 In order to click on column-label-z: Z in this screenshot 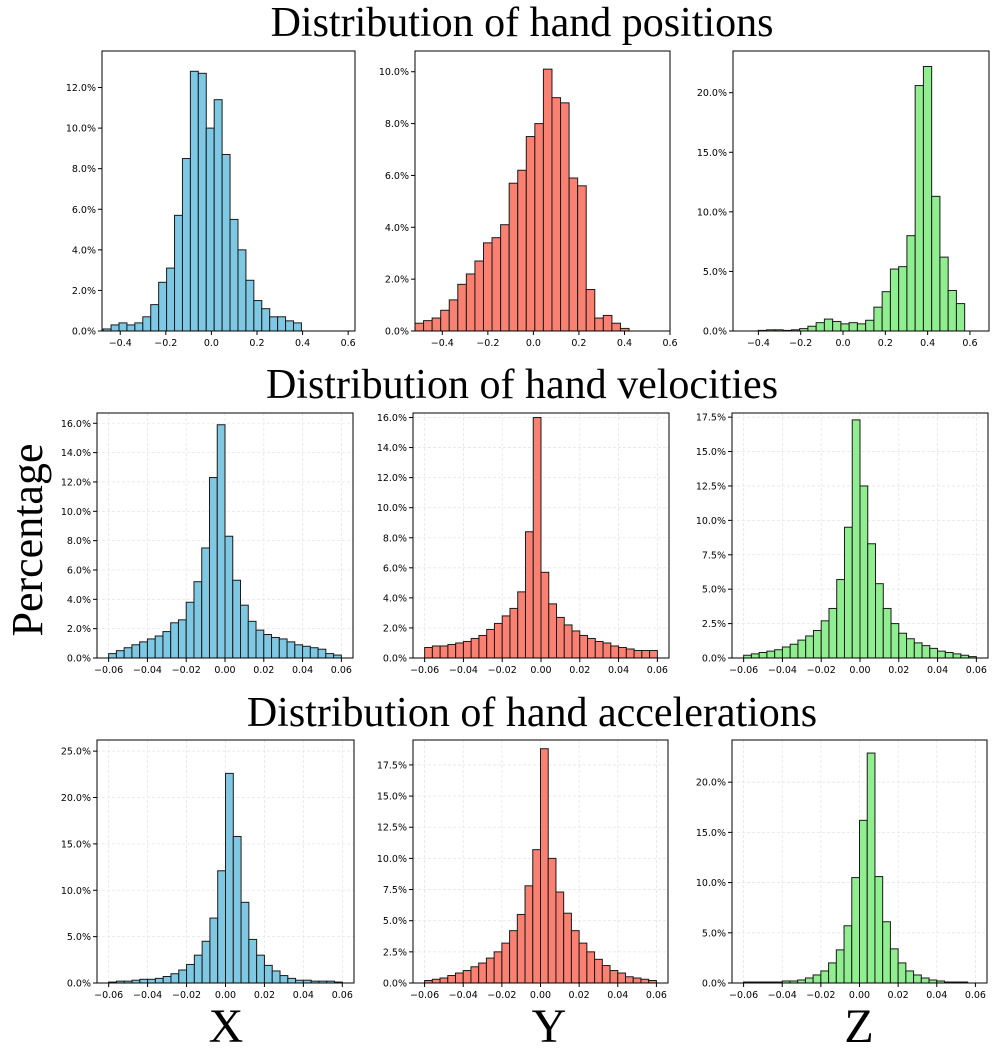, I will do `click(858, 1024)`.